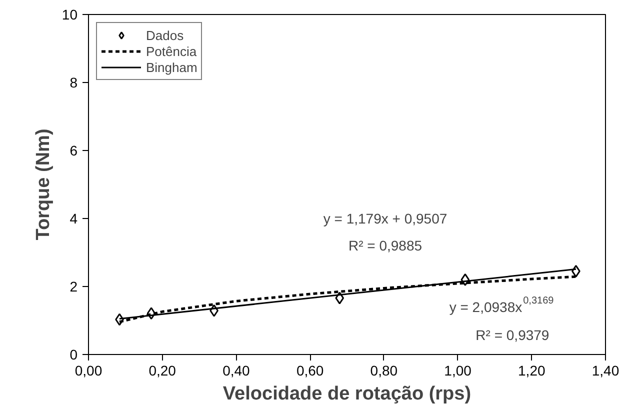 This screenshot has width=635, height=407. What do you see at coordinates (458, 370) in the screenshot?
I see `x-tick-label: 1,00` at bounding box center [458, 370].